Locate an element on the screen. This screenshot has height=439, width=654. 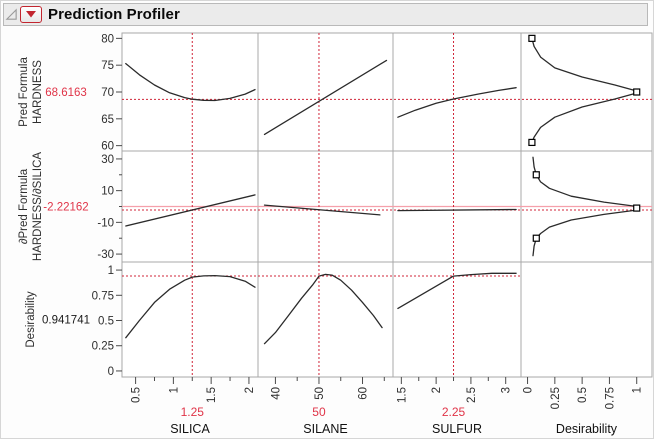
red-triangle-icon is located at coordinates (31, 14).